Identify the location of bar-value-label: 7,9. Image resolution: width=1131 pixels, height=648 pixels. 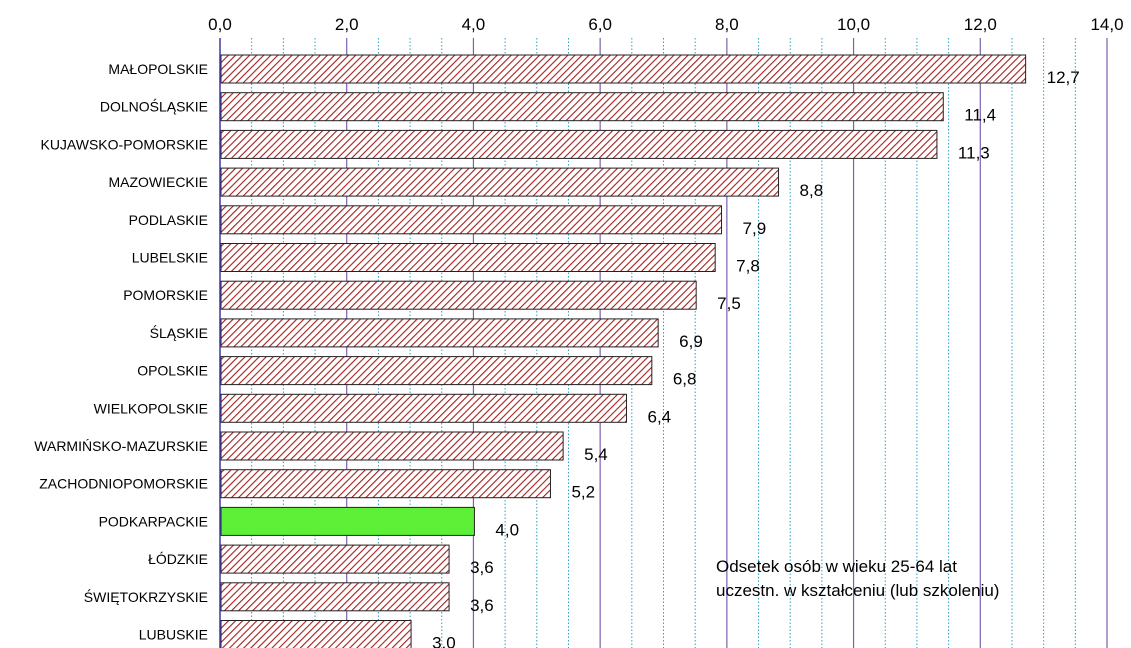
(755, 228).